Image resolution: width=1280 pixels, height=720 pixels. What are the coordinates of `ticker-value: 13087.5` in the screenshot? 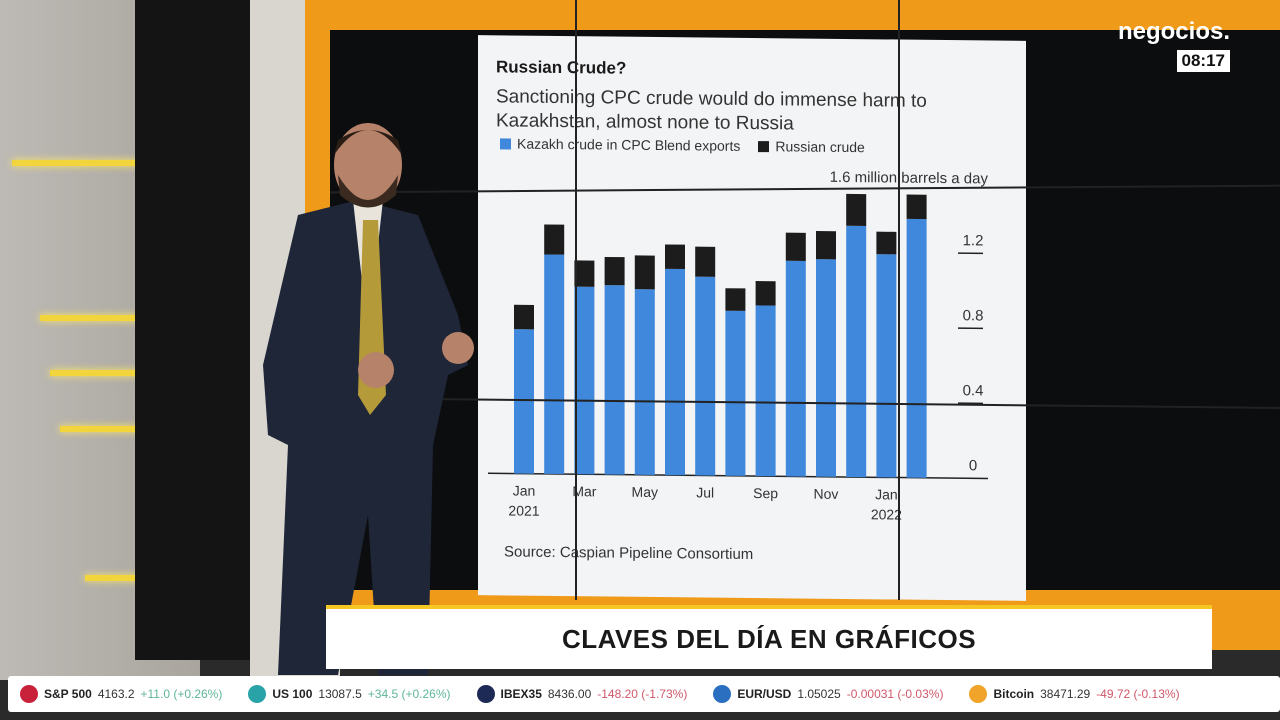 It's located at (340, 694).